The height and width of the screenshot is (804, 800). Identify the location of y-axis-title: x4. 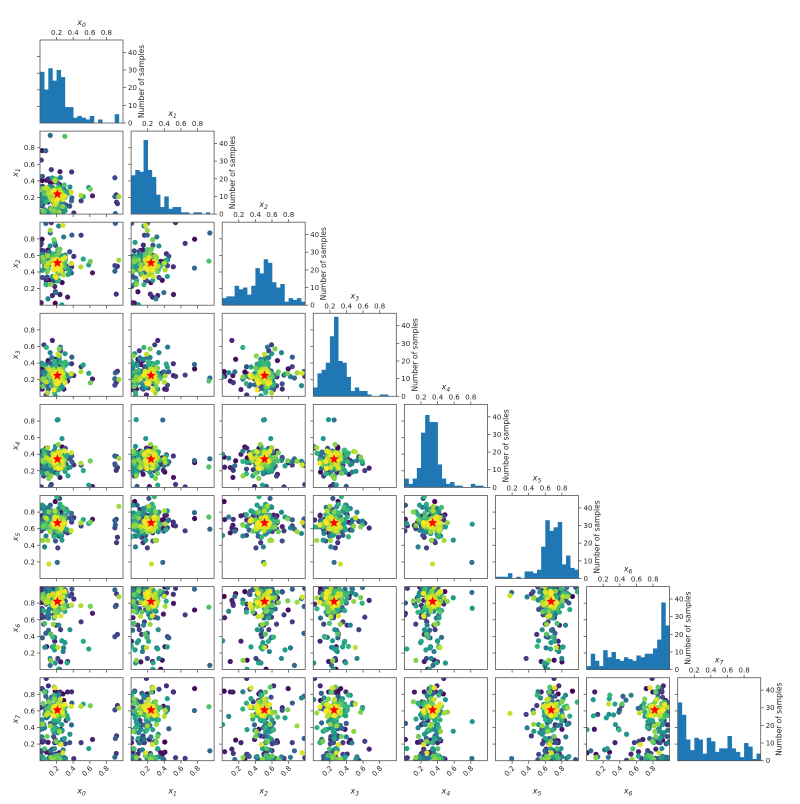
(16, 446).